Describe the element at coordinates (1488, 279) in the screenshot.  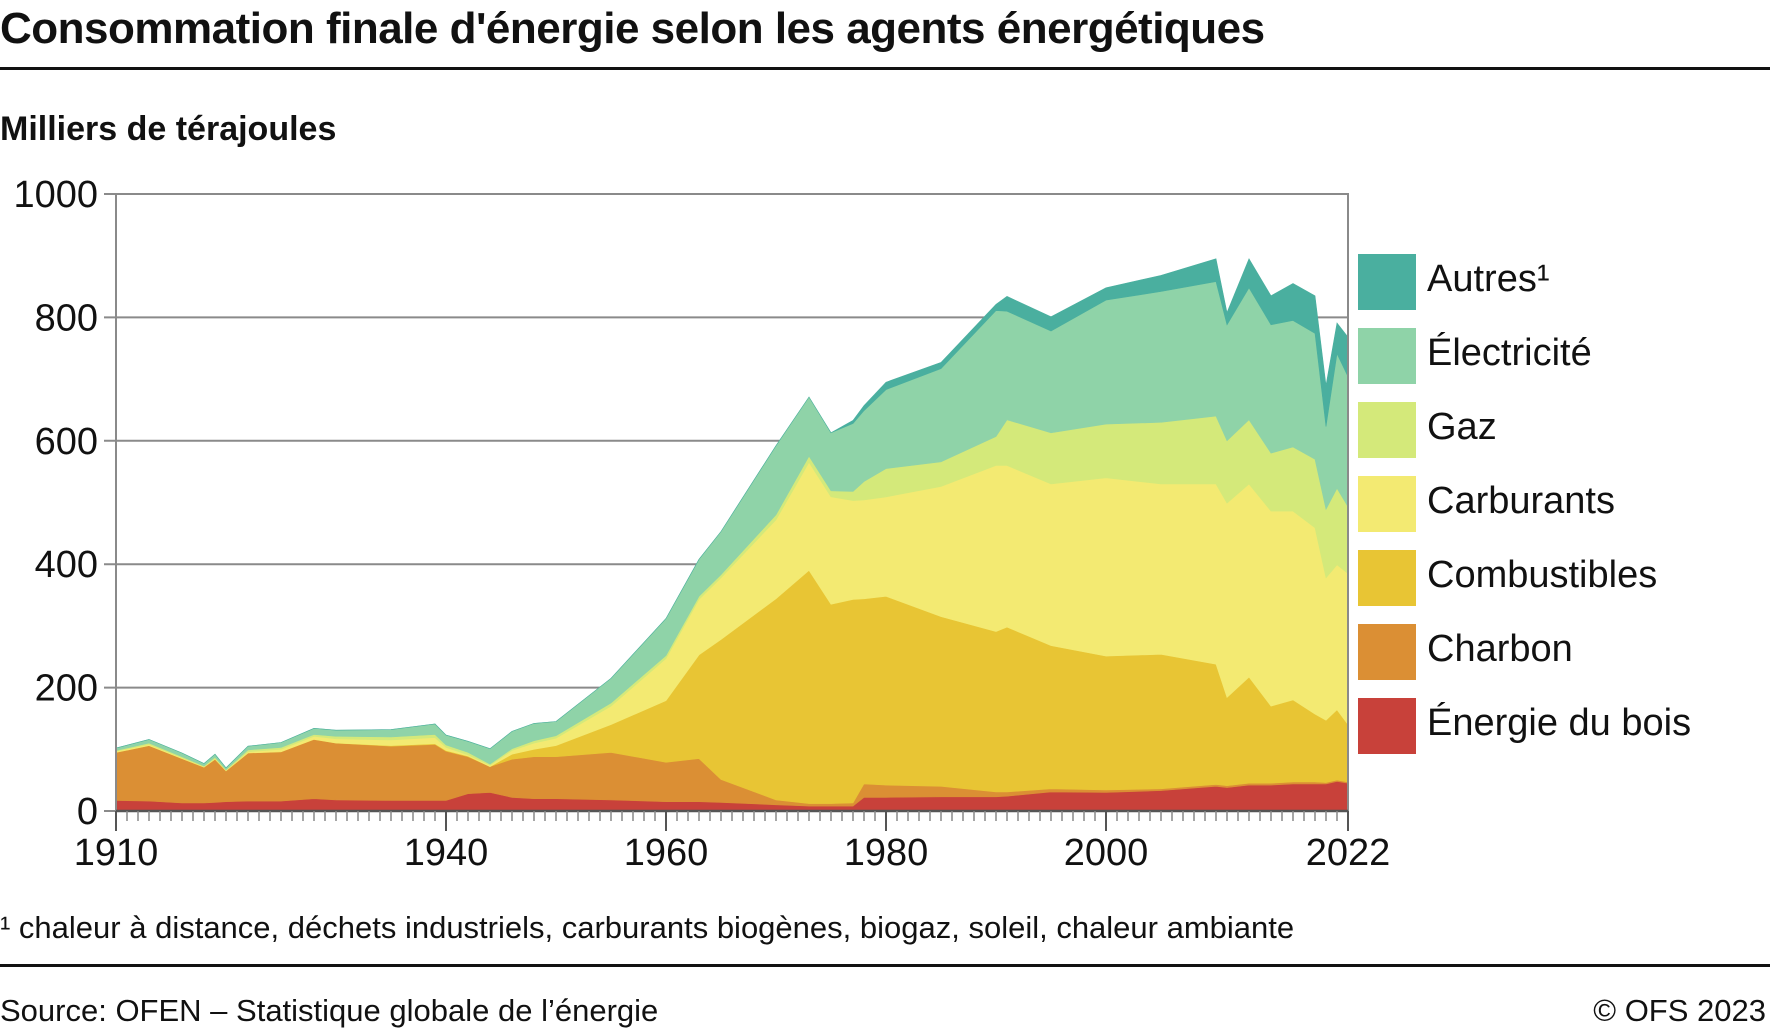
I see `legend-label: Autres¹` at that location.